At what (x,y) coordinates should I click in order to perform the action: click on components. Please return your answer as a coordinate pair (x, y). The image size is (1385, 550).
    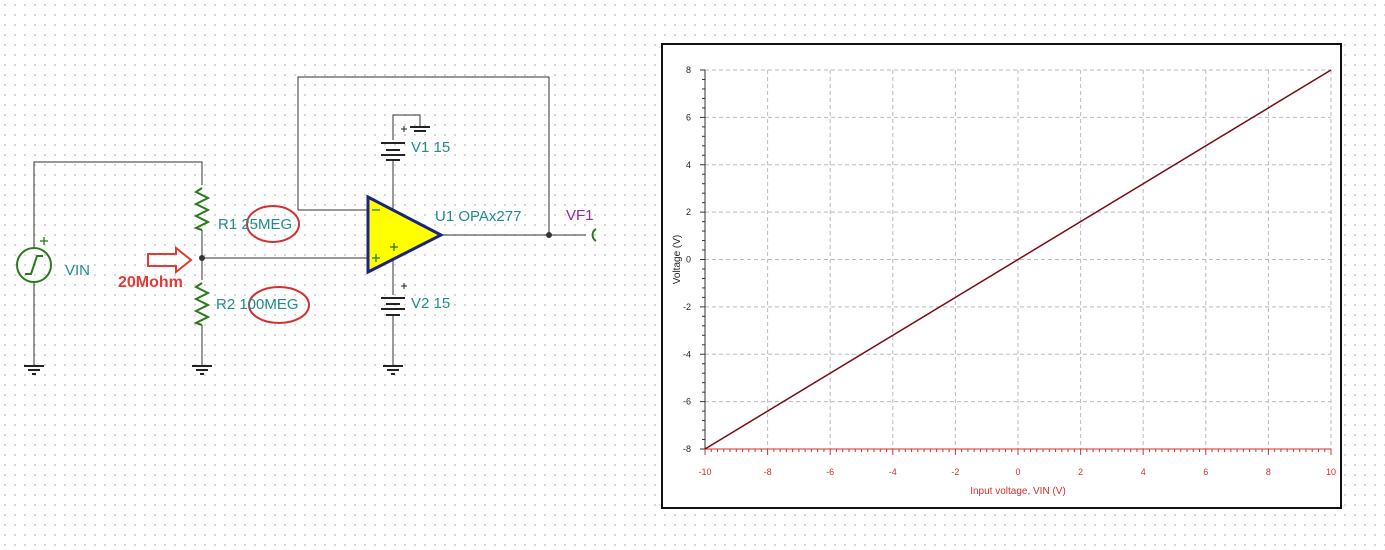
    Looking at the image, I should click on (113, 256).